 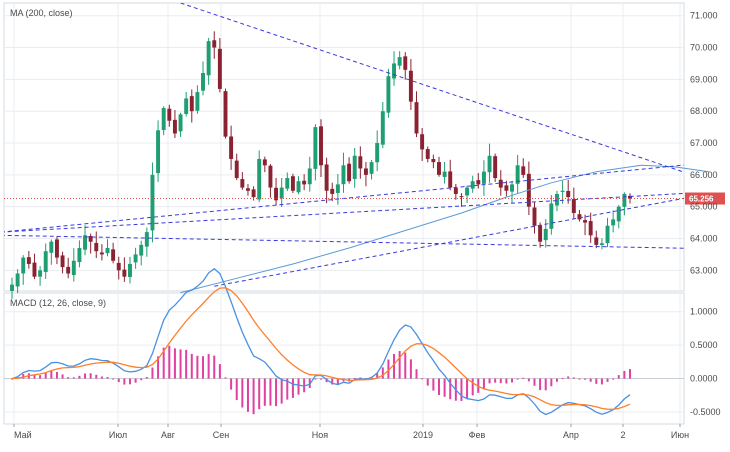 I want to click on price-axis-tick-label: 67.000, so click(x=704, y=143).